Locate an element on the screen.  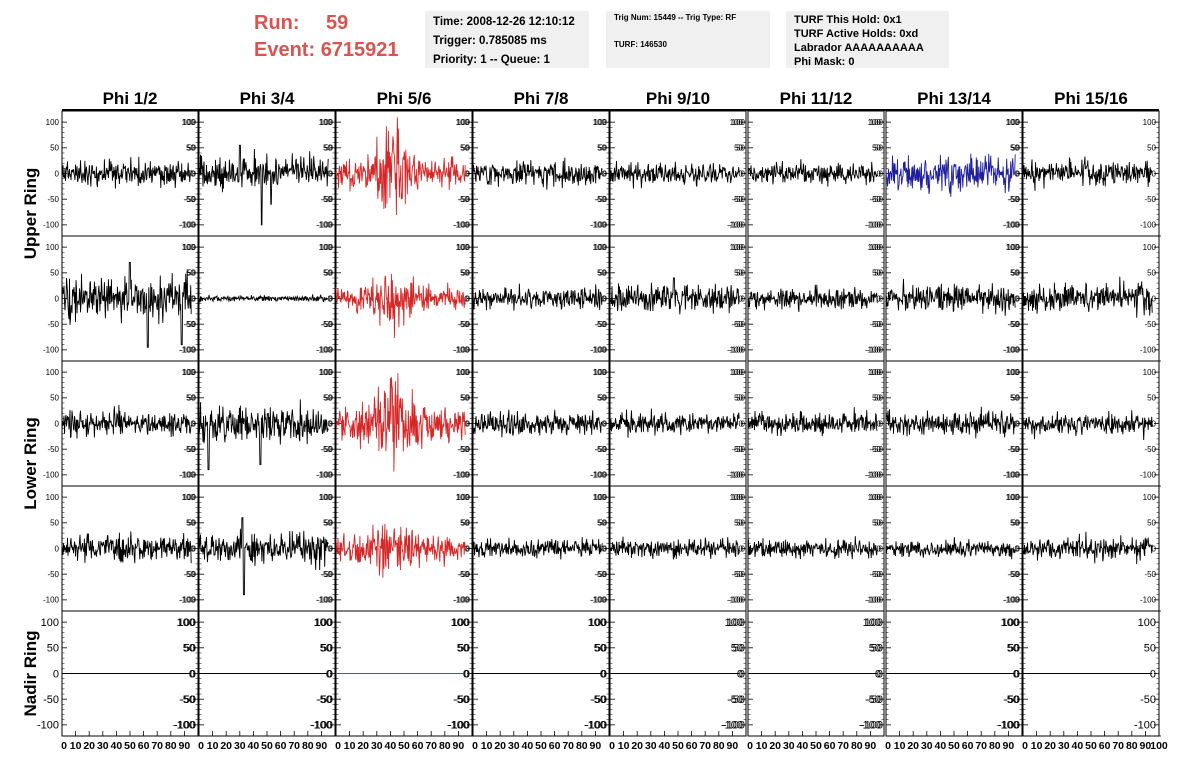
column-header-4: Phi 7/8 is located at coordinates (541, 98).